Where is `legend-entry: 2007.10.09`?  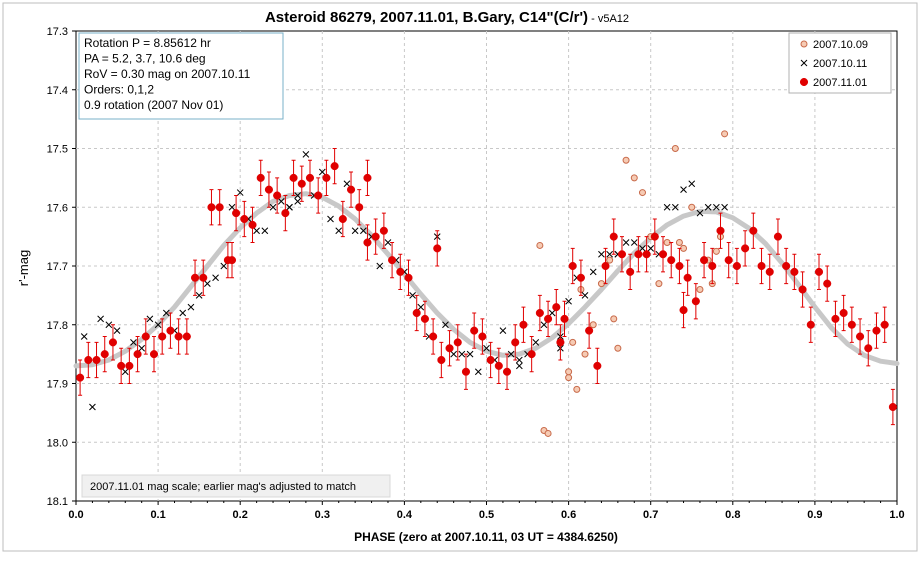 legend-entry: 2007.10.09 is located at coordinates (834, 45).